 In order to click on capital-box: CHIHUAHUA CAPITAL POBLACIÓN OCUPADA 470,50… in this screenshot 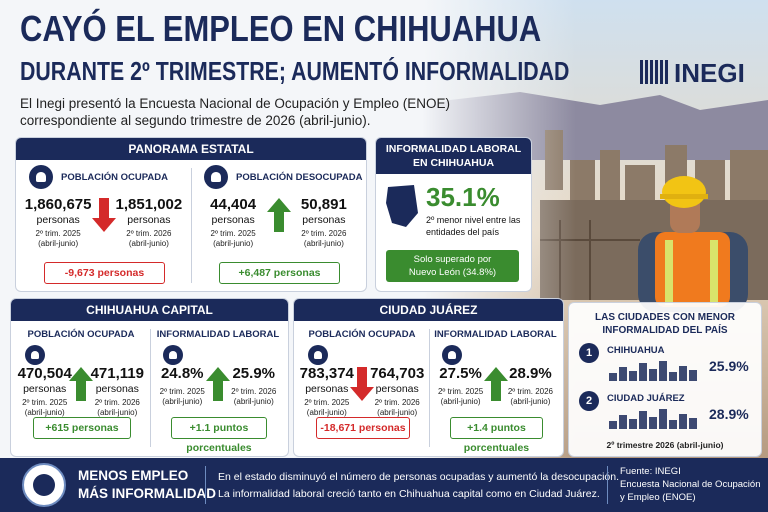, I will do `click(149, 377)`.